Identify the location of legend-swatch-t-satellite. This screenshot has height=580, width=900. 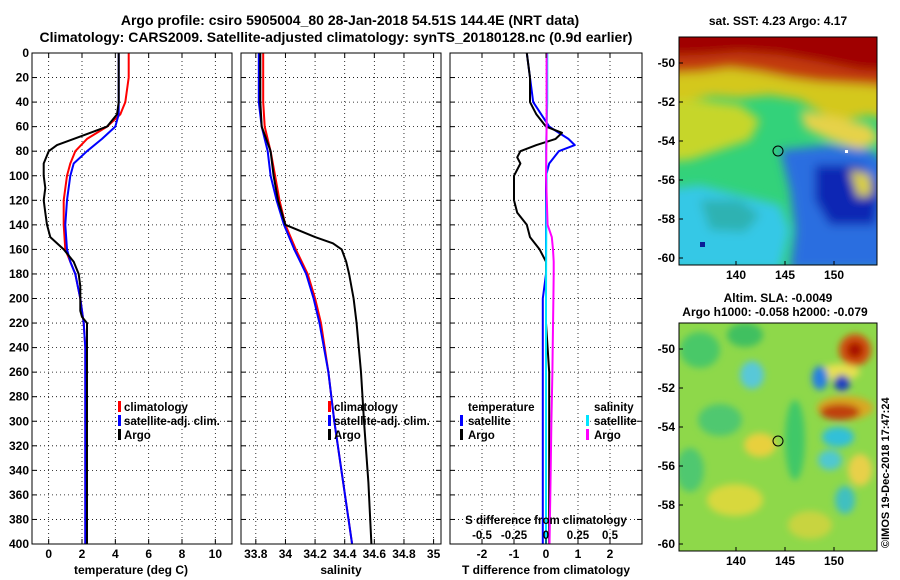
(461, 420).